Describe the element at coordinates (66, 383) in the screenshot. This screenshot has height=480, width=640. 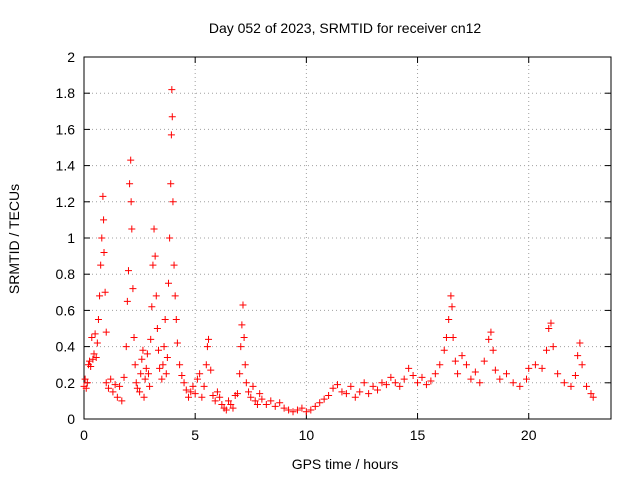
I see `y-tick-label: 0.2` at that location.